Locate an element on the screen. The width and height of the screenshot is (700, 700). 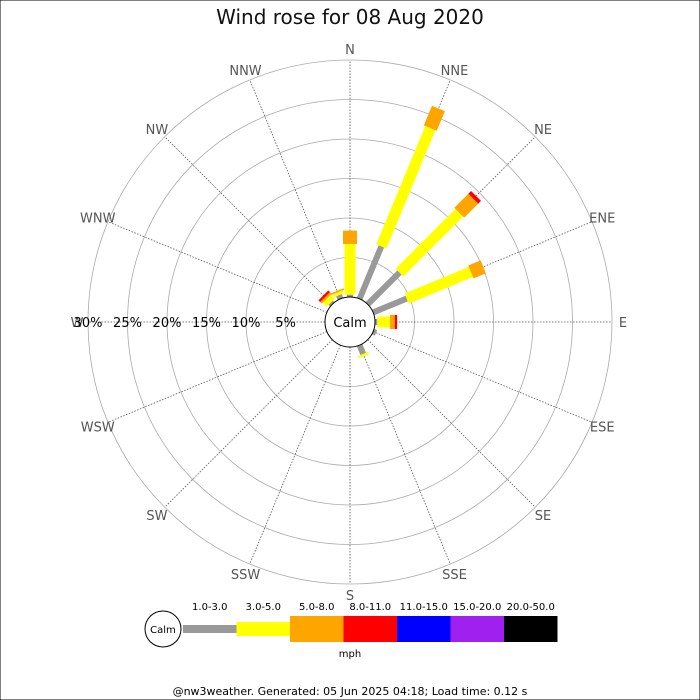
wind-bars is located at coordinates (402, 232).